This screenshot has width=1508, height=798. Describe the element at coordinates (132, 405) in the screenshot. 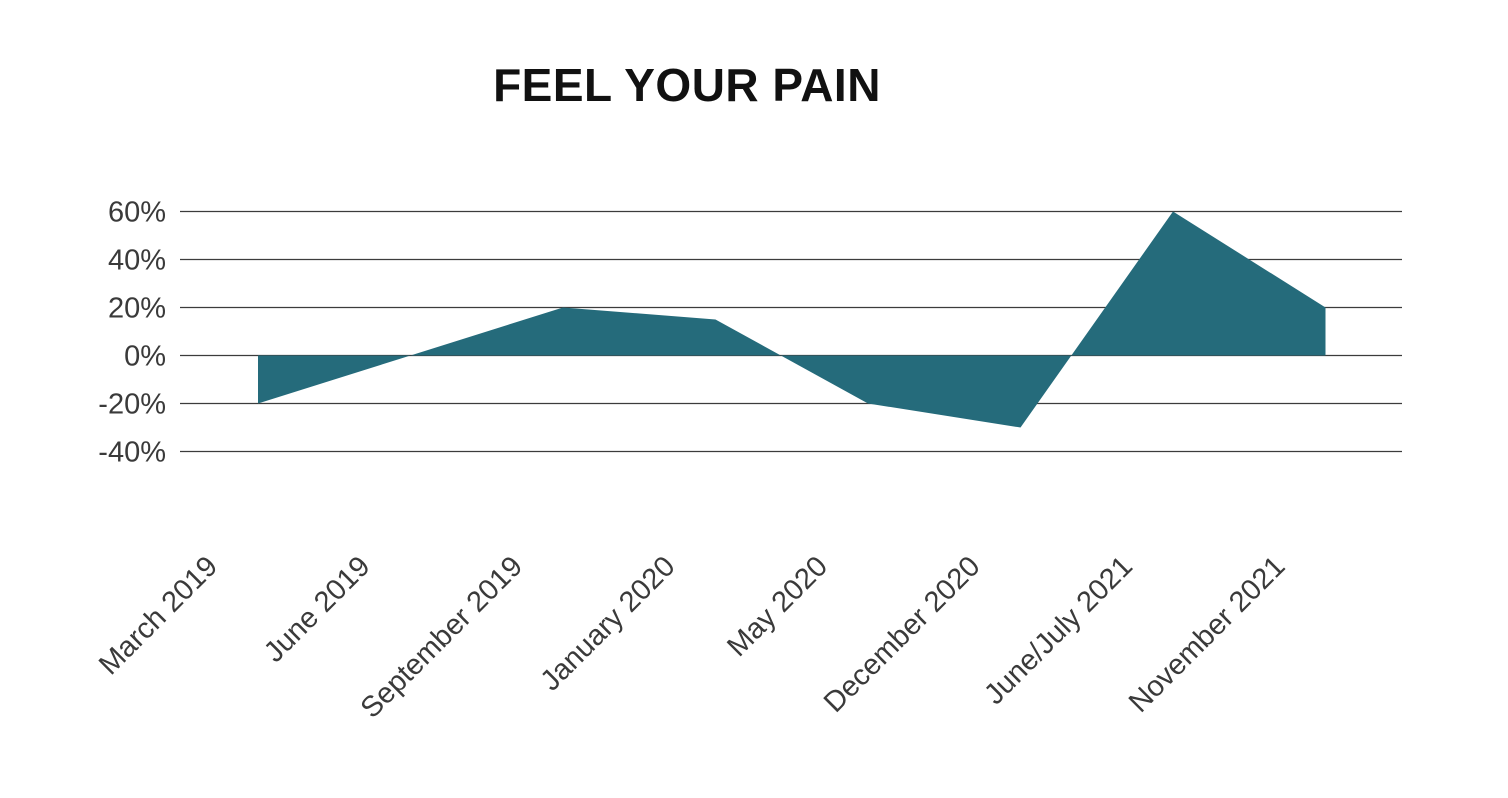

I see `y-tick-label: -20%` at that location.